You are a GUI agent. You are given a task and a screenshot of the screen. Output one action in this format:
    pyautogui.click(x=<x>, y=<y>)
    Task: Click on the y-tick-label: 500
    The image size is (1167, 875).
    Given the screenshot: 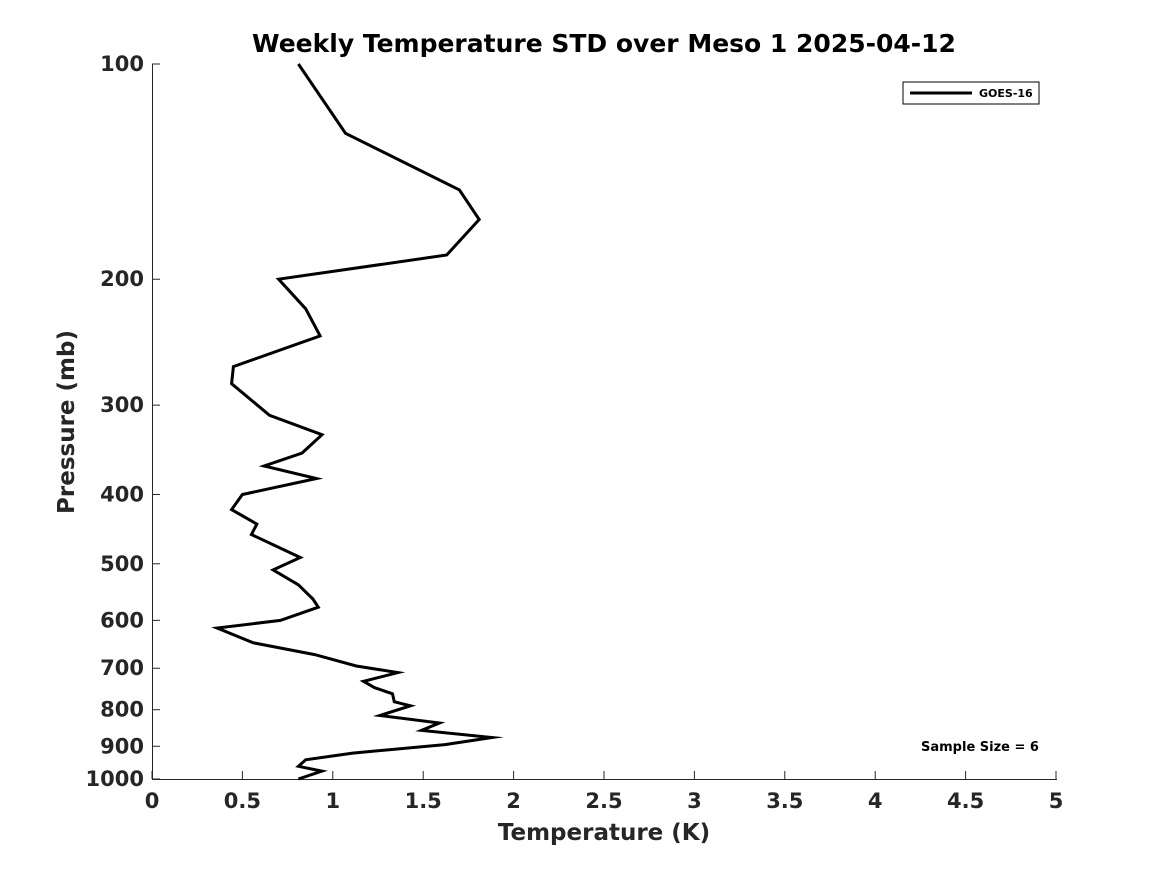 What is the action you would take?
    pyautogui.click(x=122, y=564)
    